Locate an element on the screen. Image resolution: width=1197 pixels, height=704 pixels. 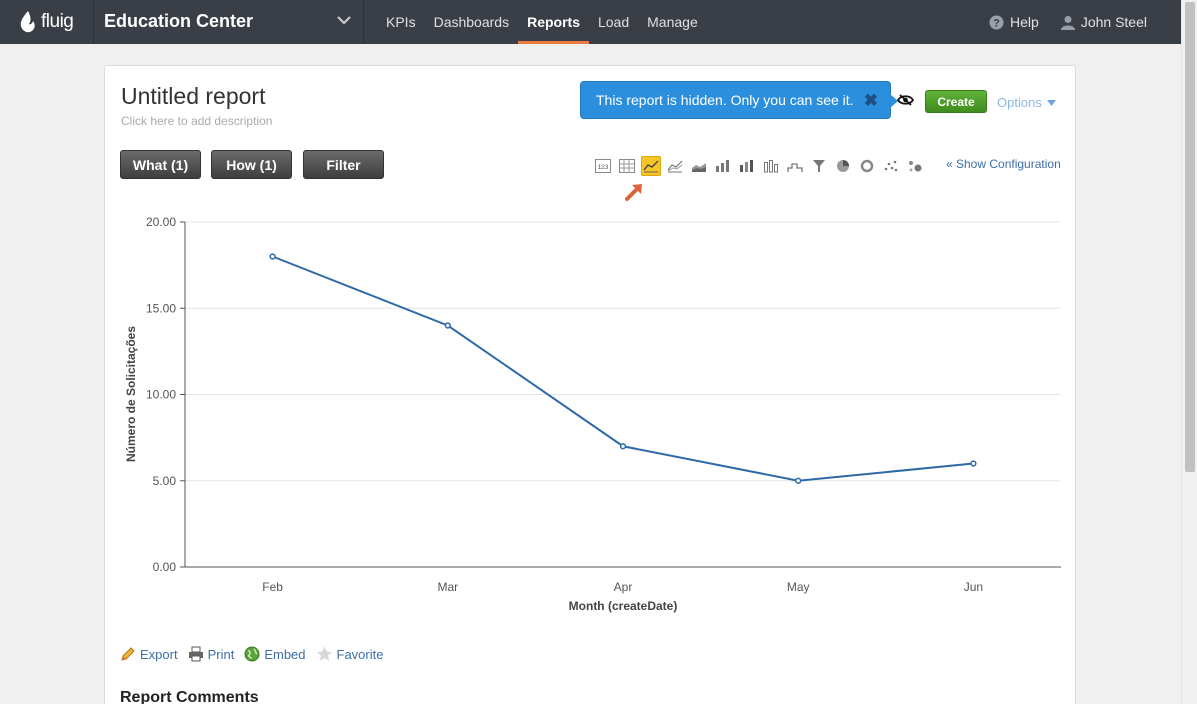
scrollbar-thumb is located at coordinates (1190, 237).